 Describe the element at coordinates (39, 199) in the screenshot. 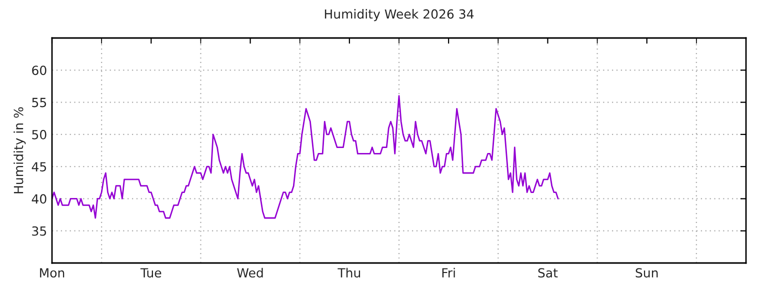

I see `y-tick-label: 40` at that location.